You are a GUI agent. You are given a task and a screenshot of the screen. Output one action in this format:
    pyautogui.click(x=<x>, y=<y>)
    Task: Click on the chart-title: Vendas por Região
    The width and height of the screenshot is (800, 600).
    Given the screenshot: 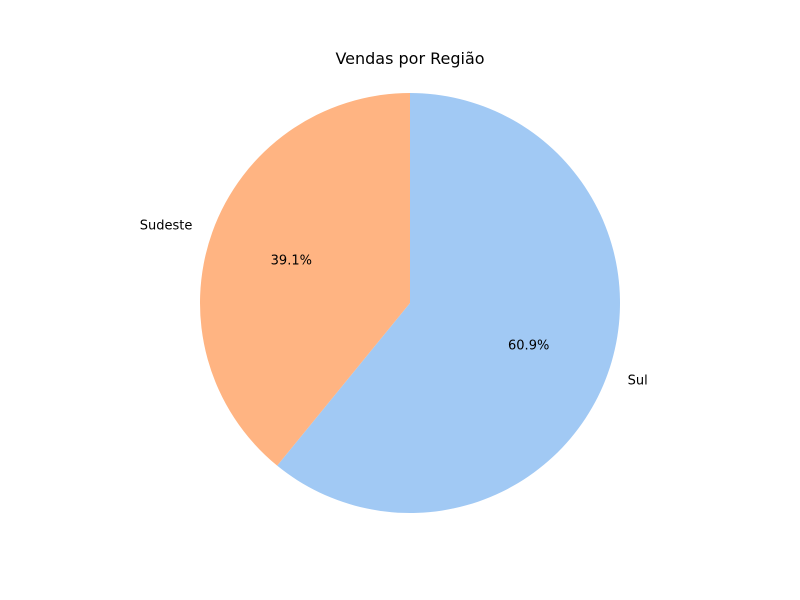 What is the action you would take?
    pyautogui.click(x=409, y=58)
    